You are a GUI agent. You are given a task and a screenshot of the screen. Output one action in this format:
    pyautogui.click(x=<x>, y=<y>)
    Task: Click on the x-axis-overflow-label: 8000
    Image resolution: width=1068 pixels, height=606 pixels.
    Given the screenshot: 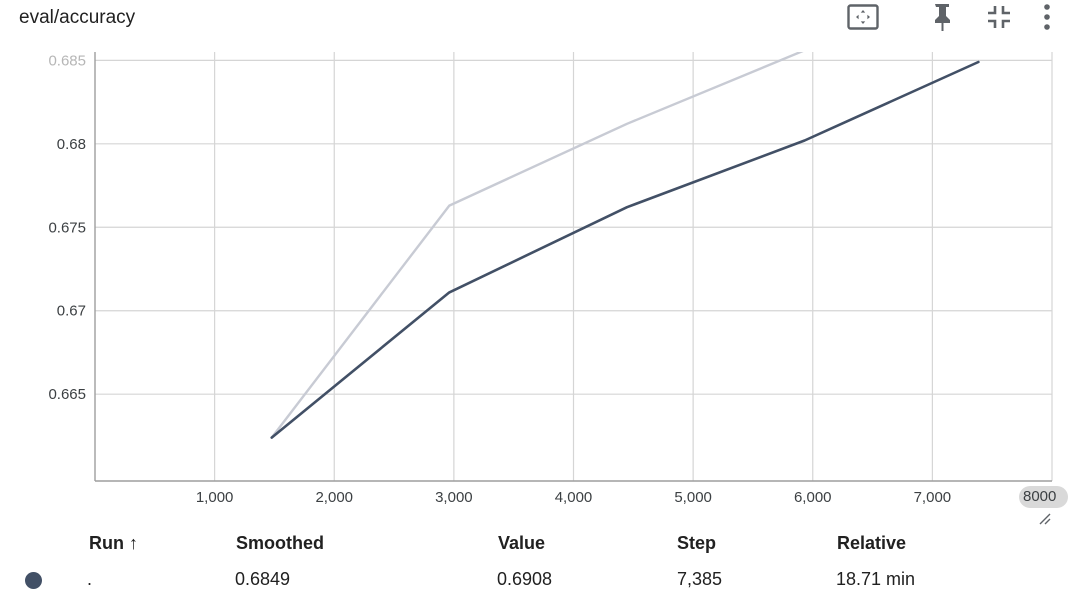 What is the action you would take?
    pyautogui.click(x=1043, y=497)
    